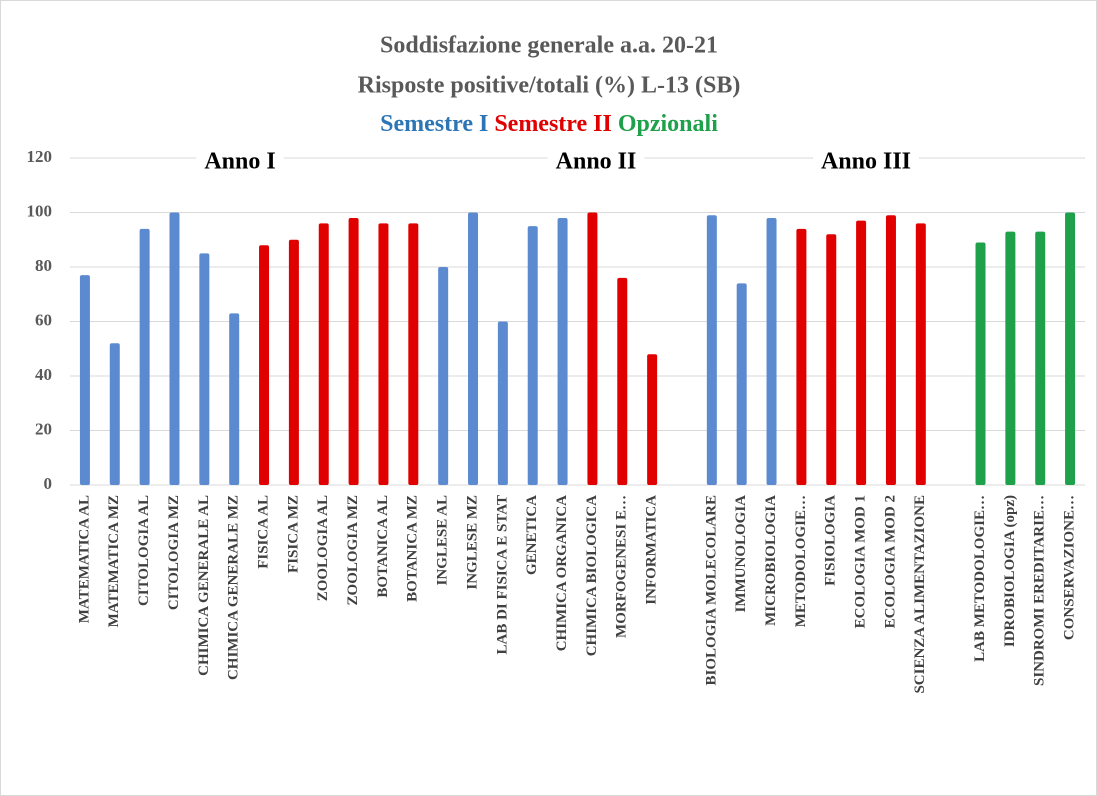 Image resolution: width=1097 pixels, height=796 pixels. What do you see at coordinates (831, 540) in the screenshot?
I see `x-tick-label: FISIOLOGIA` at bounding box center [831, 540].